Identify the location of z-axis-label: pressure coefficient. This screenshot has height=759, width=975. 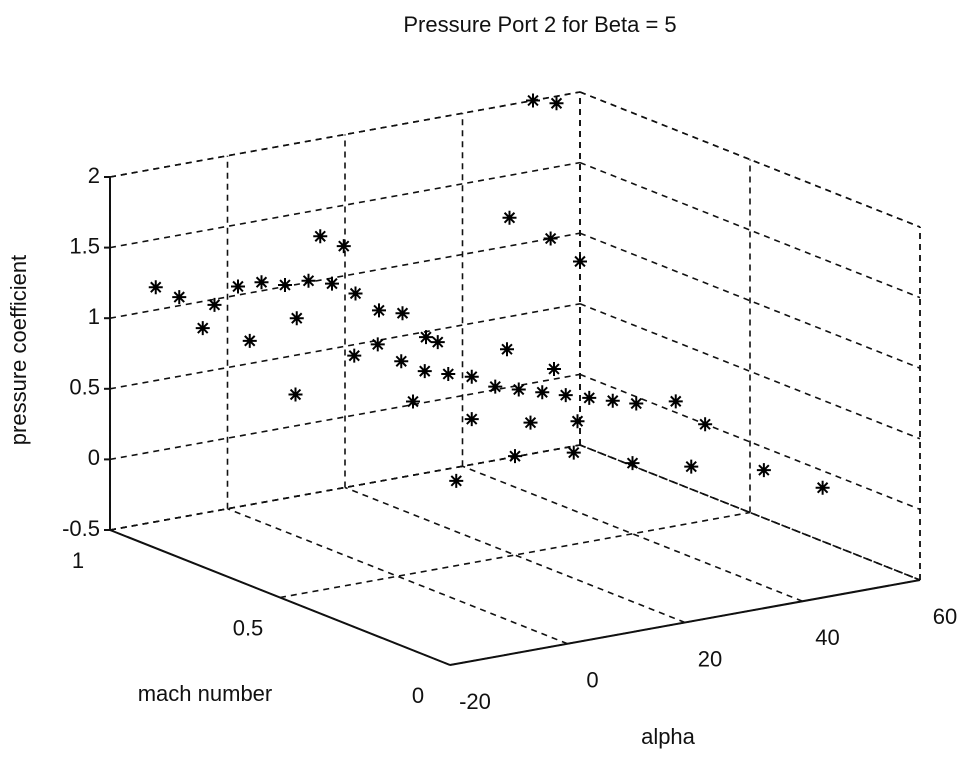
(18, 350).